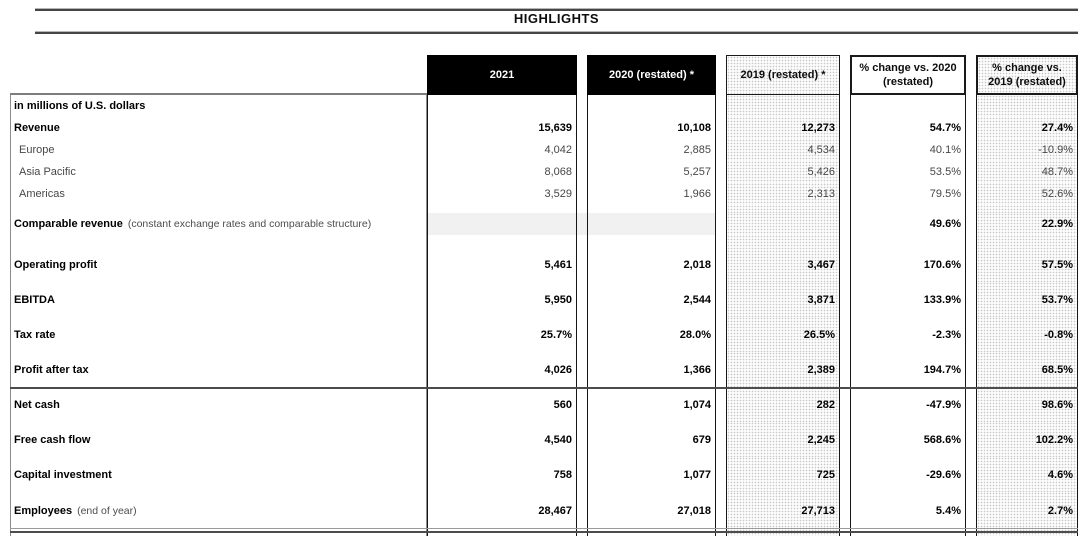 The width and height of the screenshot is (1080, 536). I want to click on cell-value: 102.2%, so click(1054, 439).